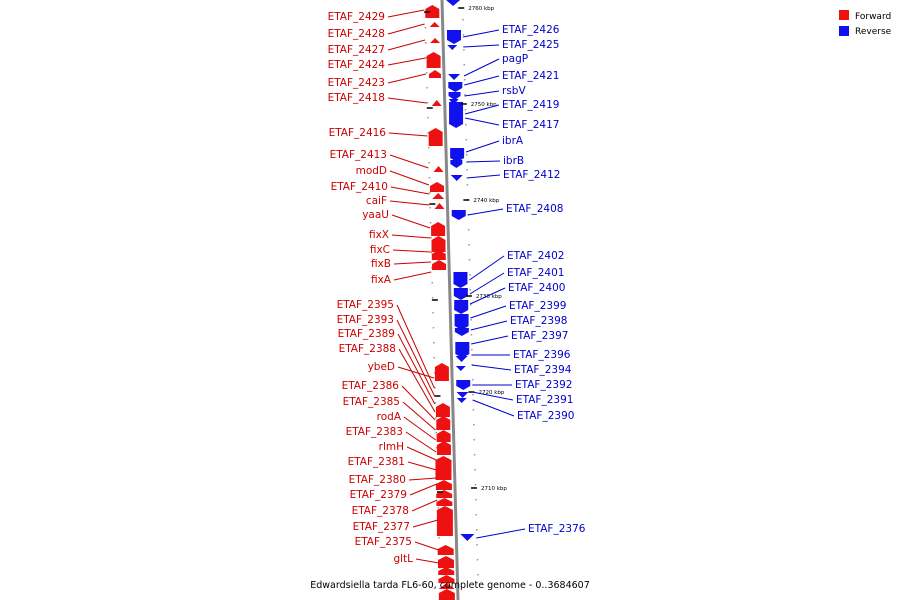 The image size is (900, 600). What do you see at coordinates (380, 250) in the screenshot?
I see `forward-gene-label: fixC` at bounding box center [380, 250].